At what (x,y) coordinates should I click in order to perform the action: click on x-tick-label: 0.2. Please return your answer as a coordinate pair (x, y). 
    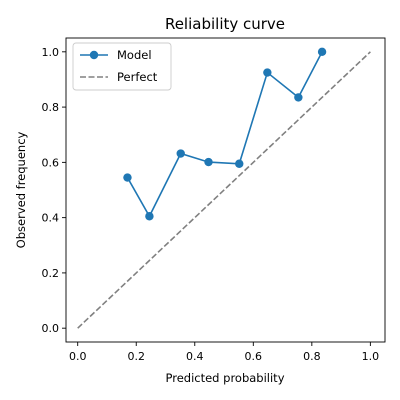
    Looking at the image, I should click on (136, 356).